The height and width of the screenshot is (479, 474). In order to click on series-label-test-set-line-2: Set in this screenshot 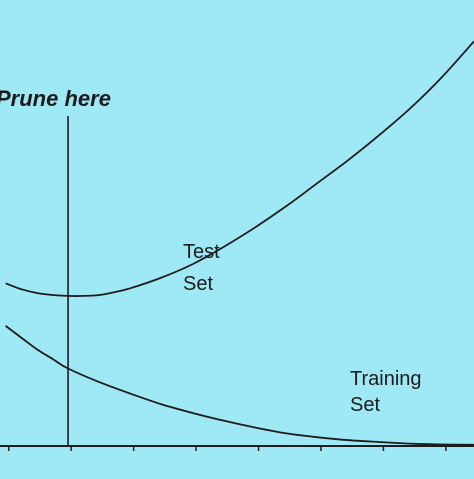, I will do `click(198, 284)`.